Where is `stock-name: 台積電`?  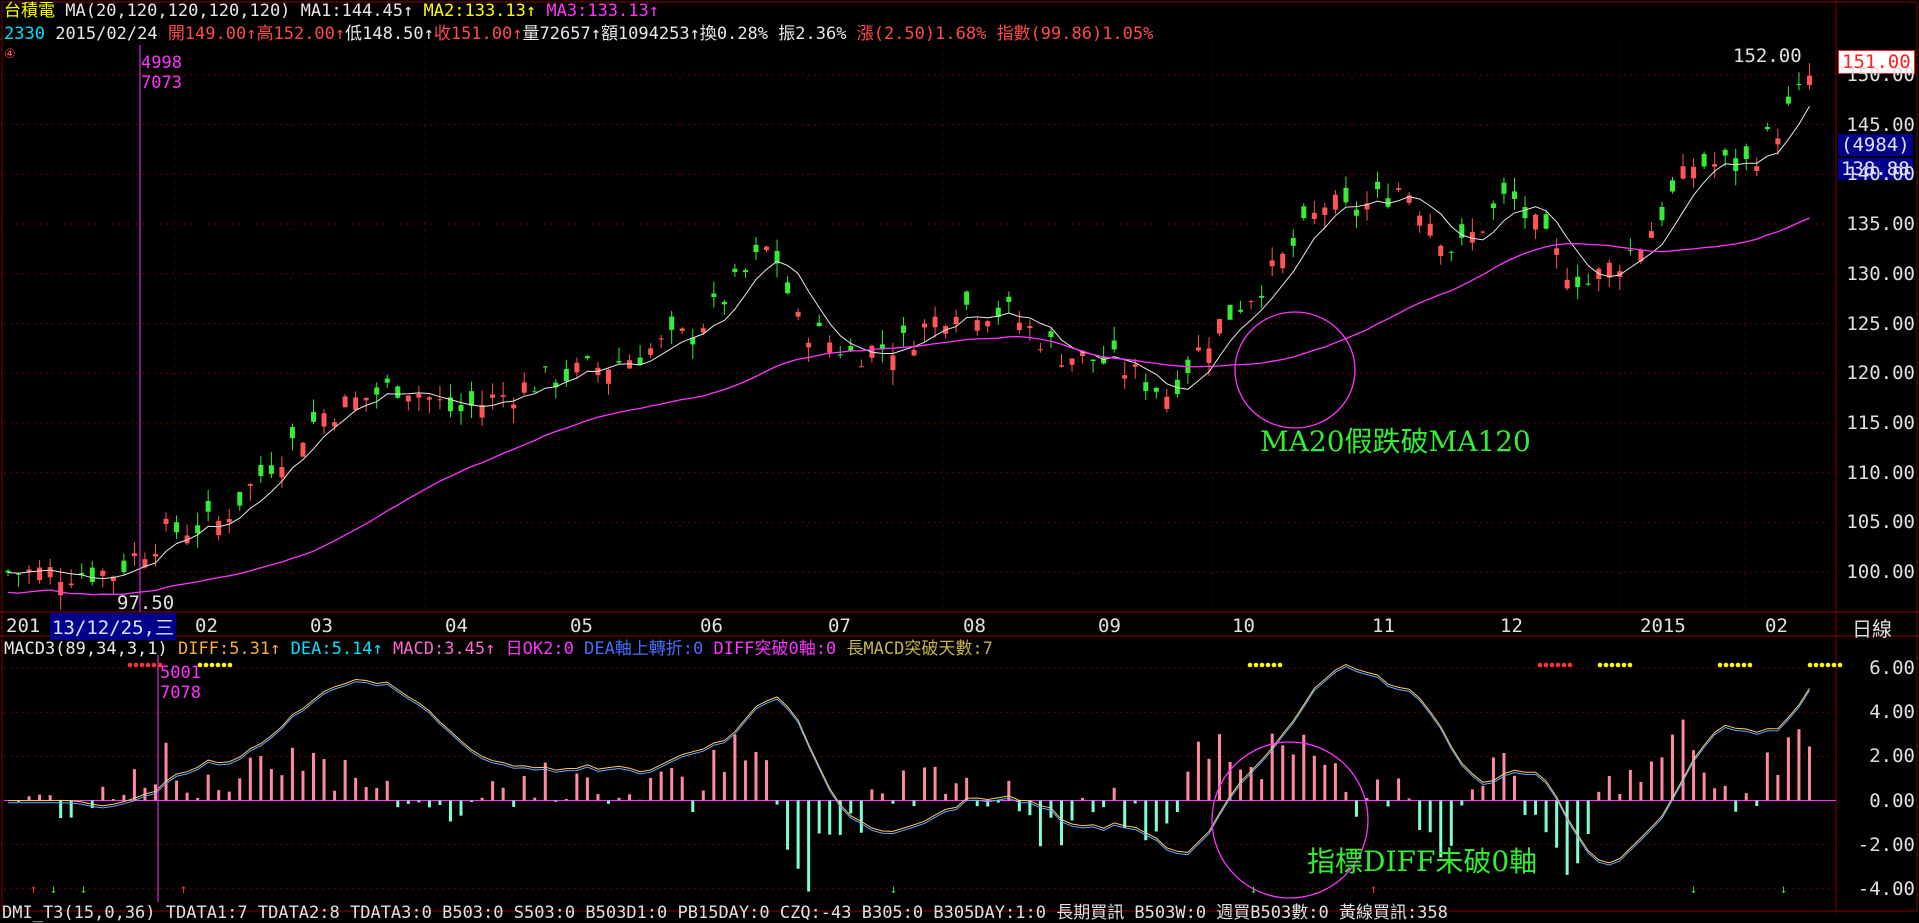
stock-name: 台積電 is located at coordinates (29, 11).